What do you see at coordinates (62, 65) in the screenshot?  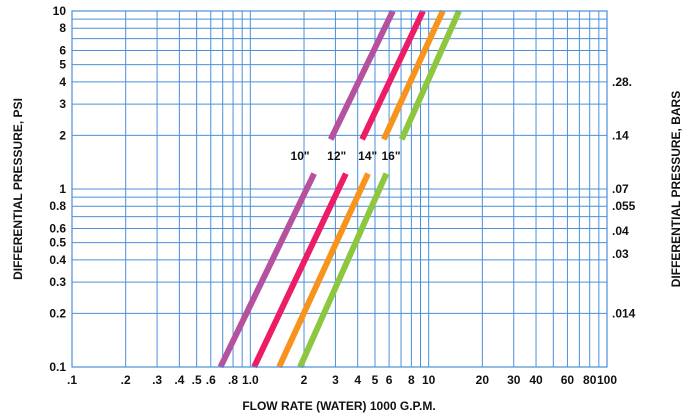 I see `y-tick-label: 5` at bounding box center [62, 65].